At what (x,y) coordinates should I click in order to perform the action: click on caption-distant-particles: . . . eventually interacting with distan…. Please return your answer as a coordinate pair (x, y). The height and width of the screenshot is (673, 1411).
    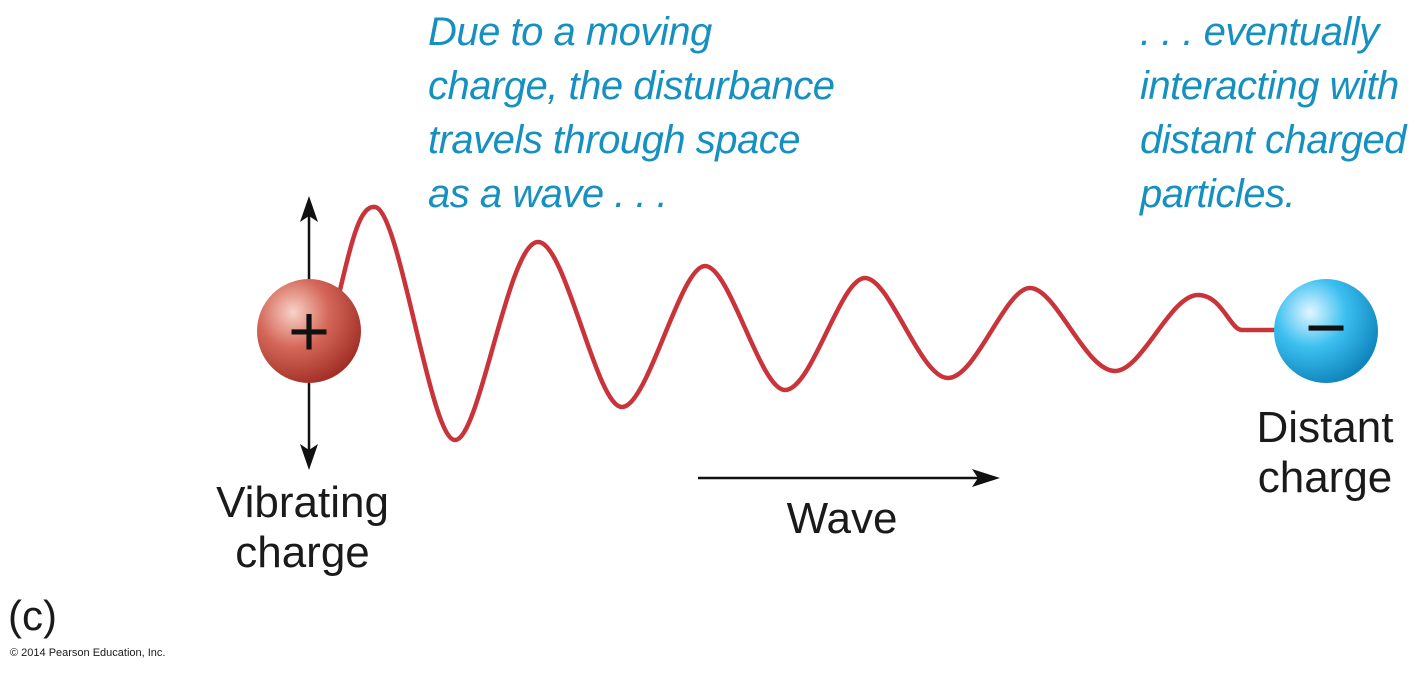
    Looking at the image, I should click on (1273, 113).